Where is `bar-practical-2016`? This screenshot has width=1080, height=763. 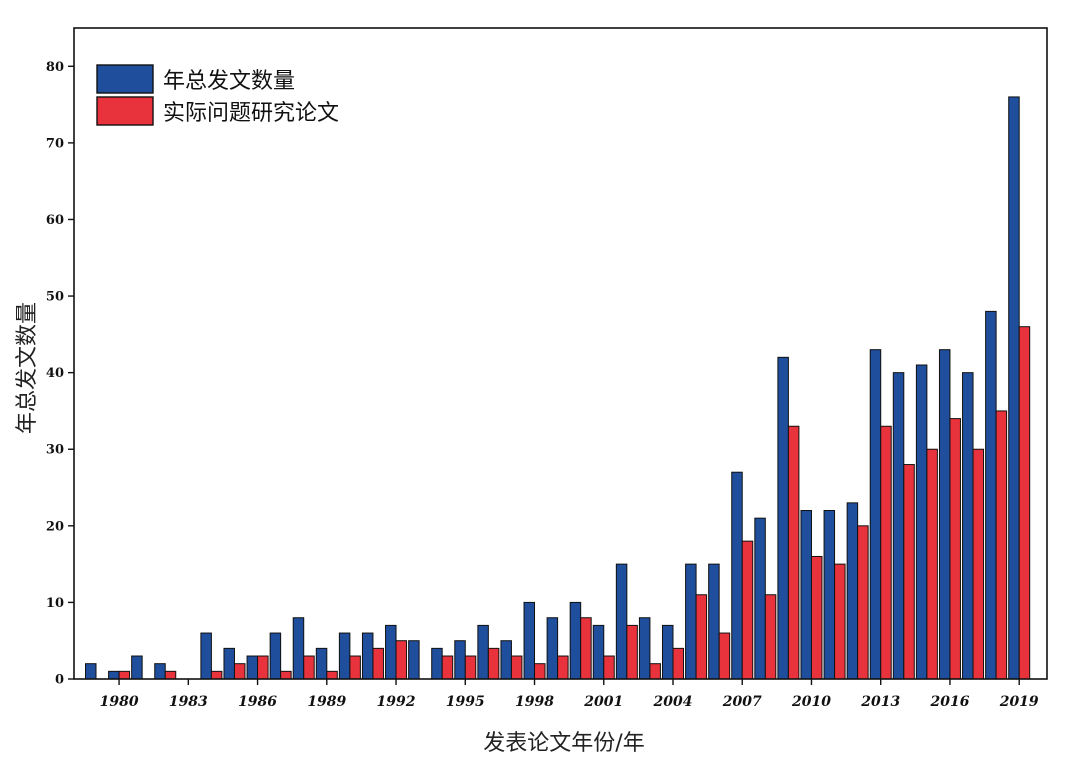
bar-practical-2016 is located at coordinates (955, 549).